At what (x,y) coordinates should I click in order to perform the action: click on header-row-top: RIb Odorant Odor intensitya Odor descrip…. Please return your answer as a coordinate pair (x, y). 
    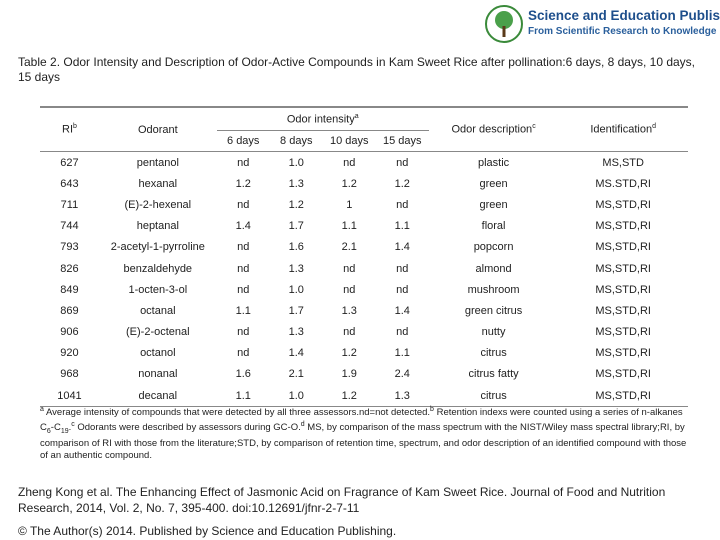
    Looking at the image, I should click on (364, 129).